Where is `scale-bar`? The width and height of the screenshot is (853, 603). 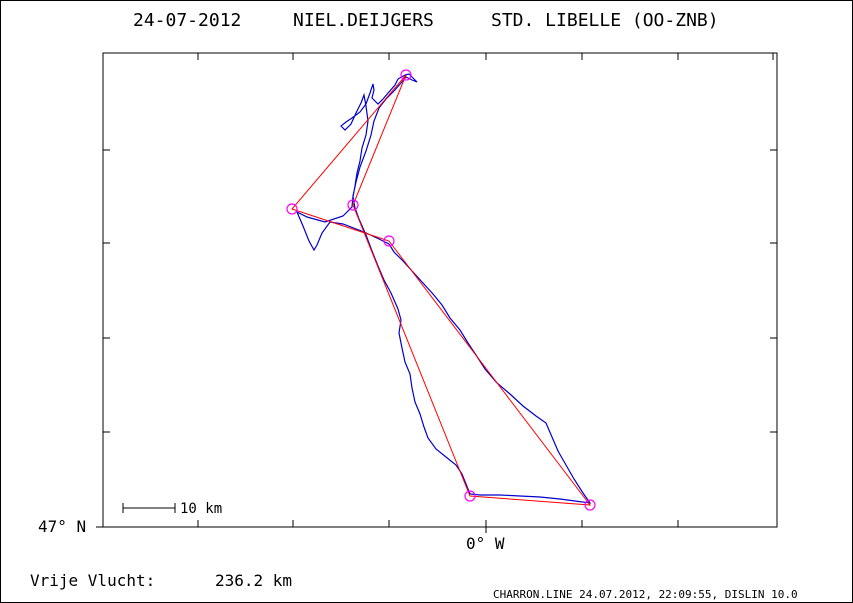 scale-bar is located at coordinates (149, 508).